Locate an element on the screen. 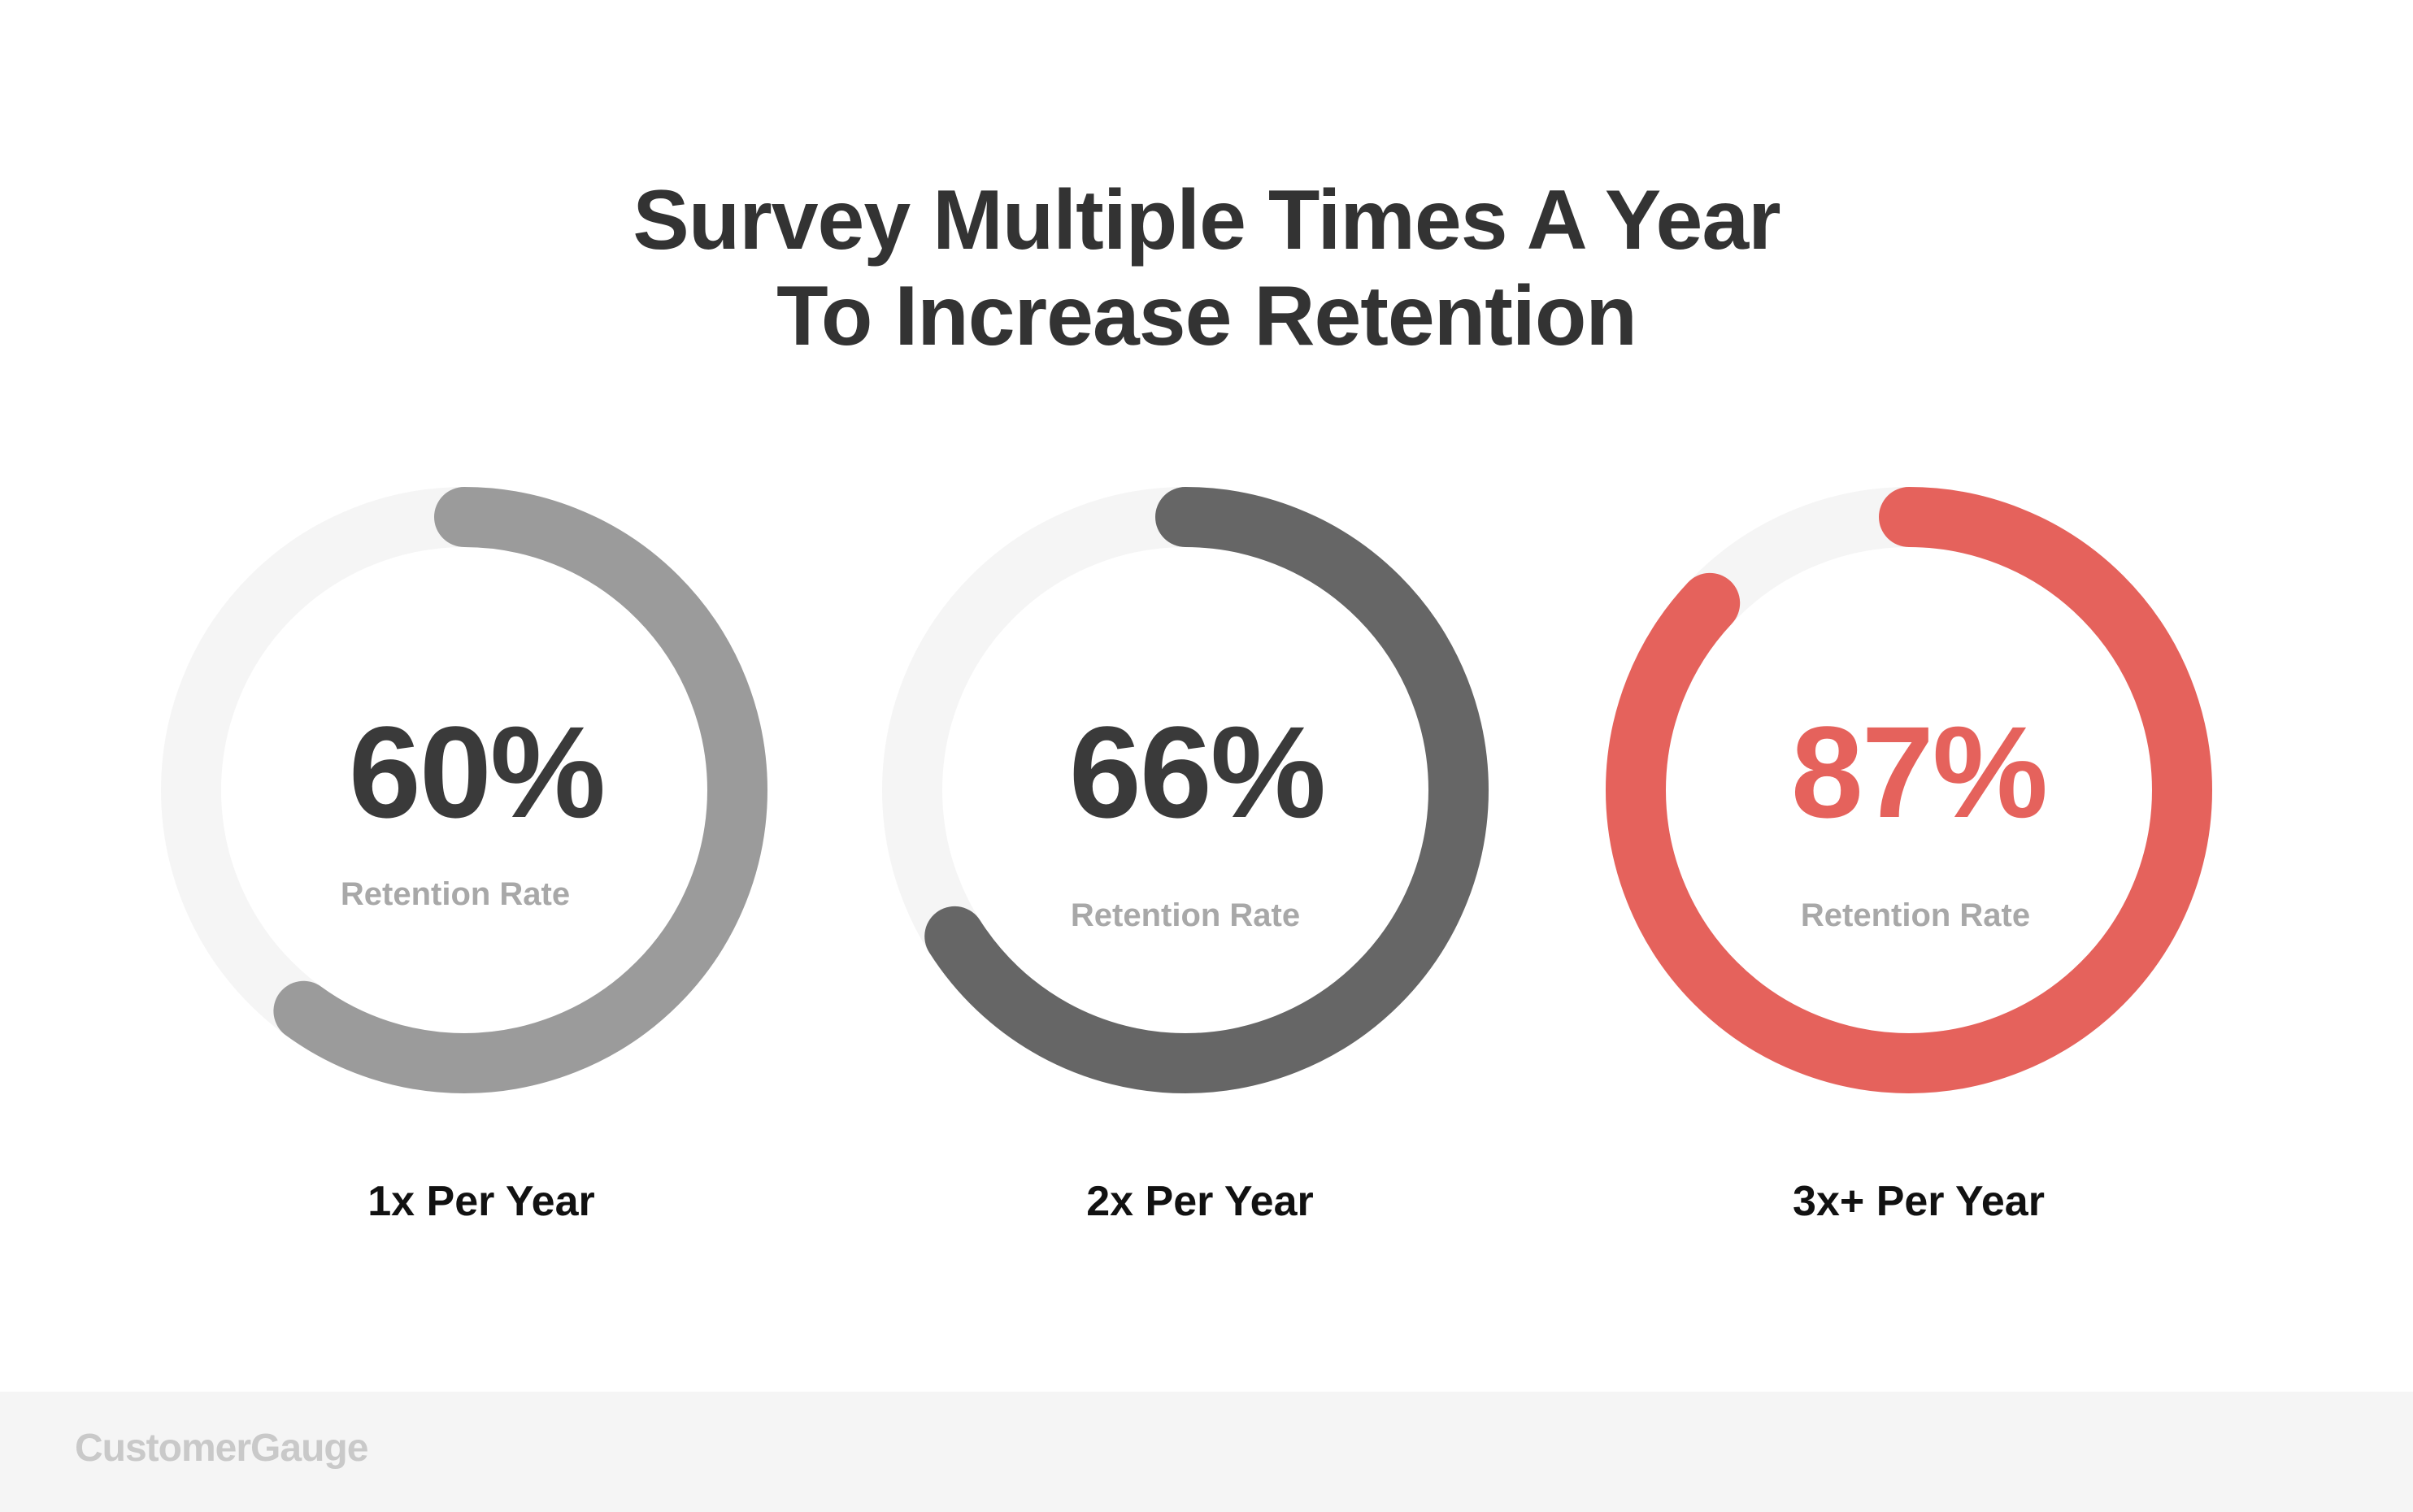 This screenshot has height=1512, width=2413. gauge-2-metric-label: Retention Rate is located at coordinates (1186, 915).